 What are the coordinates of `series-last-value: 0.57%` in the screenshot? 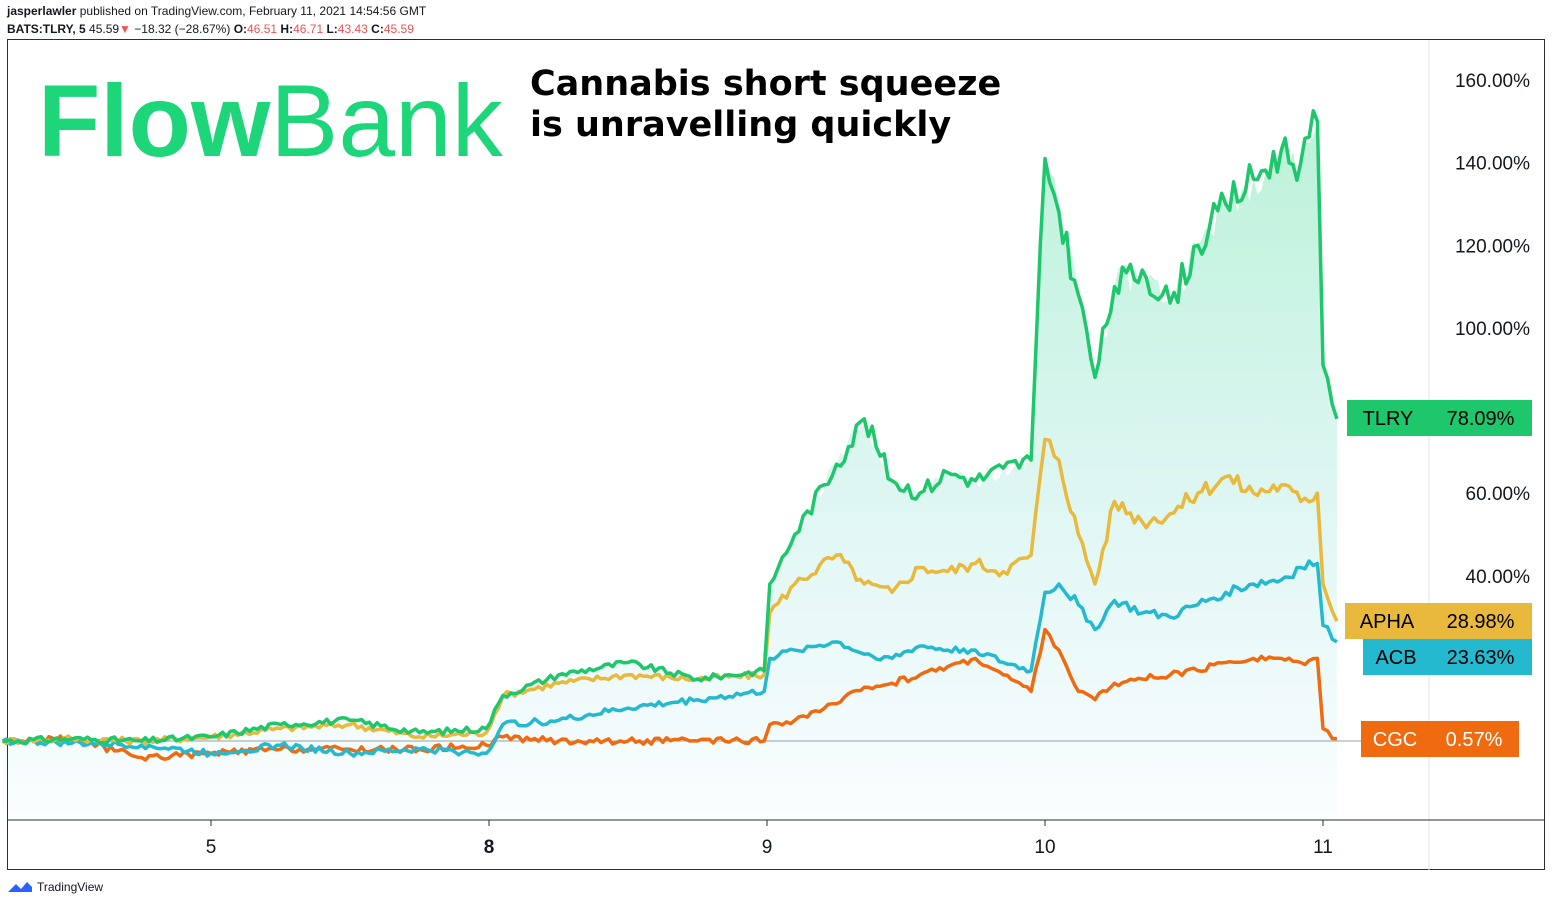 It's located at (1474, 740).